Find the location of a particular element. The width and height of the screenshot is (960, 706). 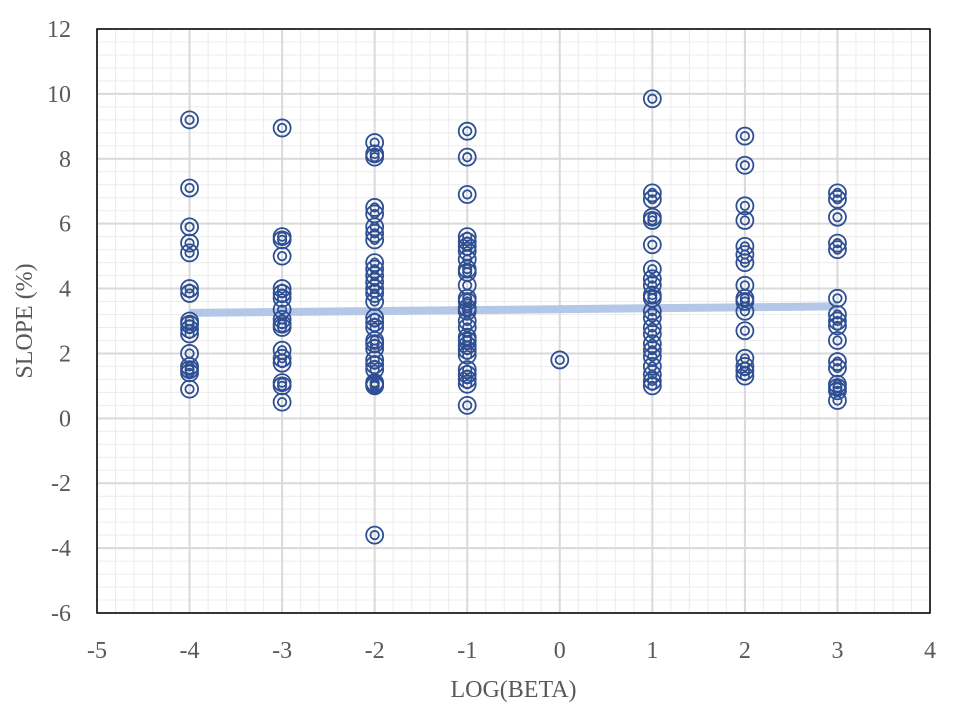

y-tick-label: -4 is located at coordinates (61, 549).